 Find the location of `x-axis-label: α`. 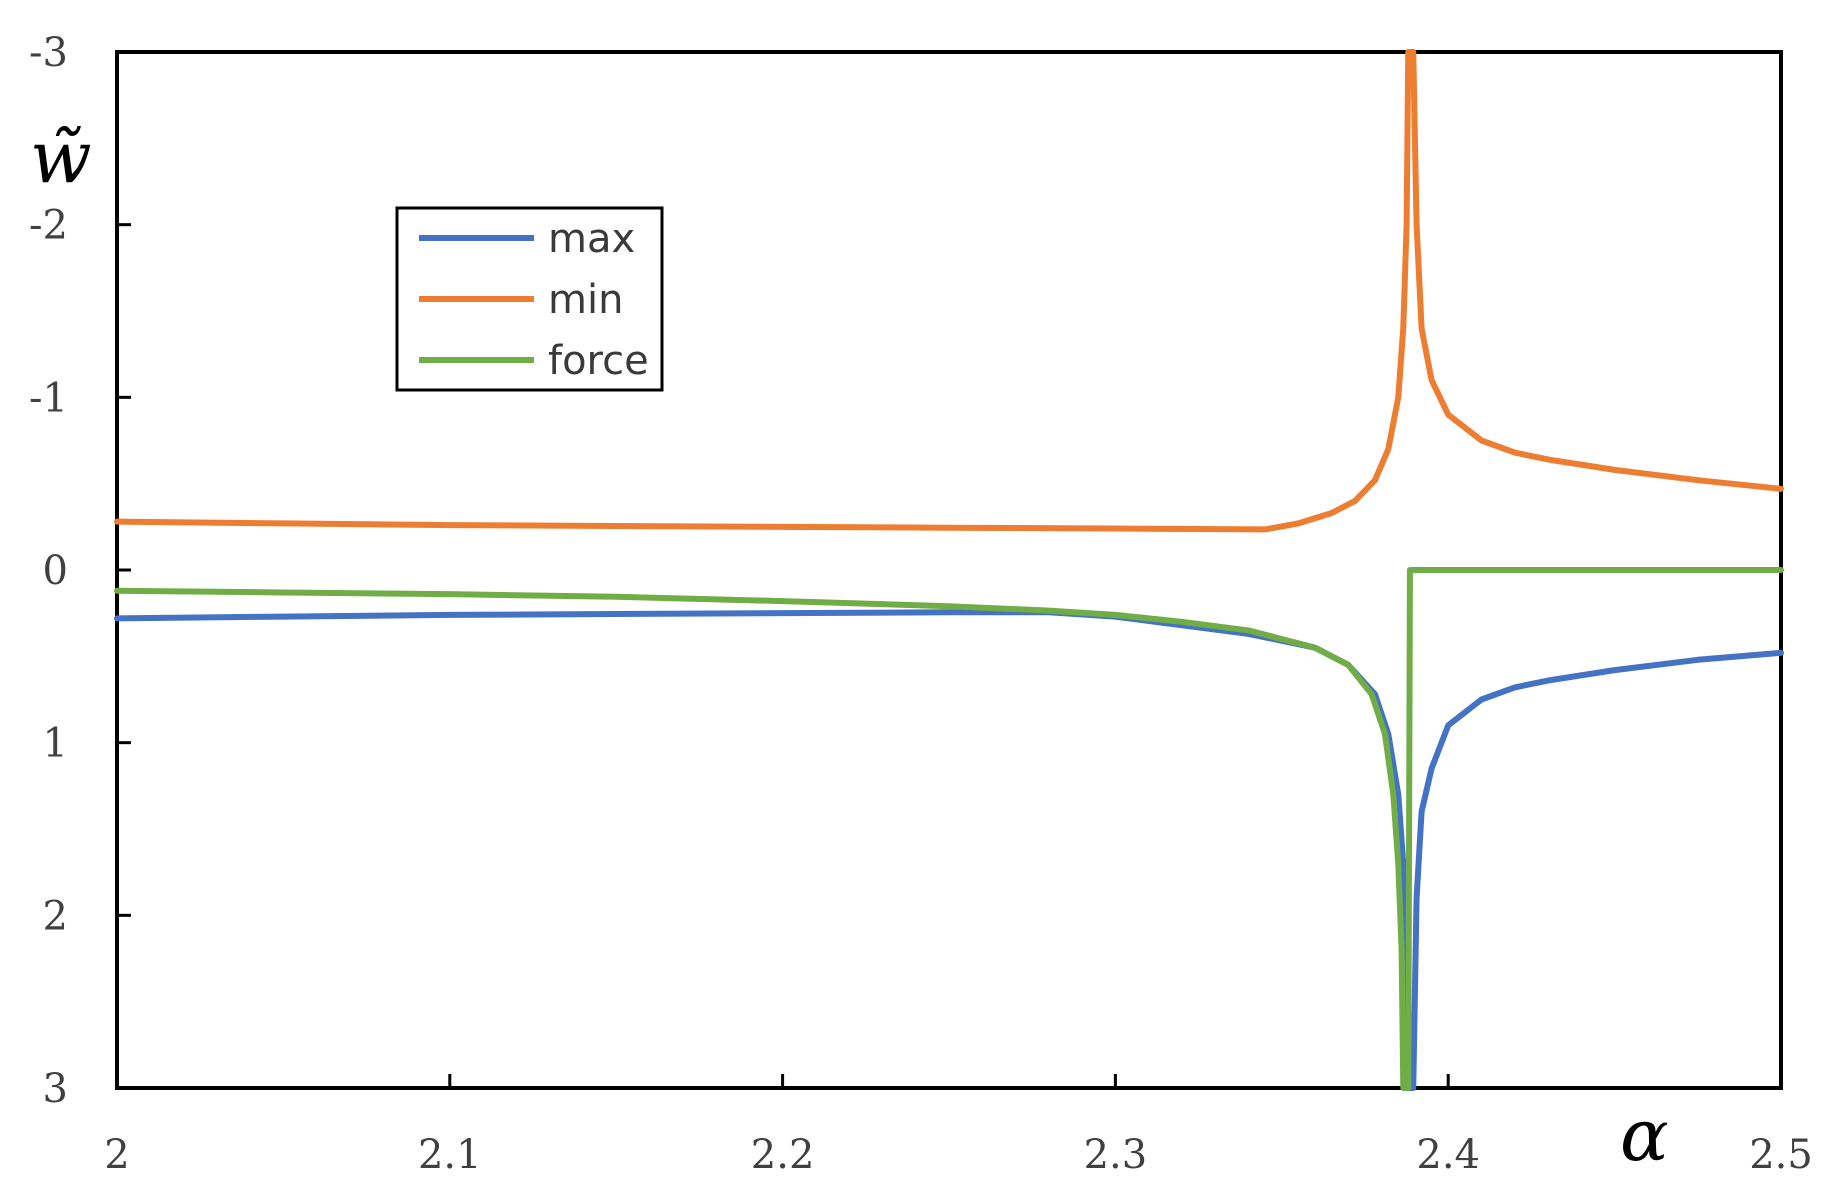

x-axis-label: α is located at coordinates (1644, 1135).